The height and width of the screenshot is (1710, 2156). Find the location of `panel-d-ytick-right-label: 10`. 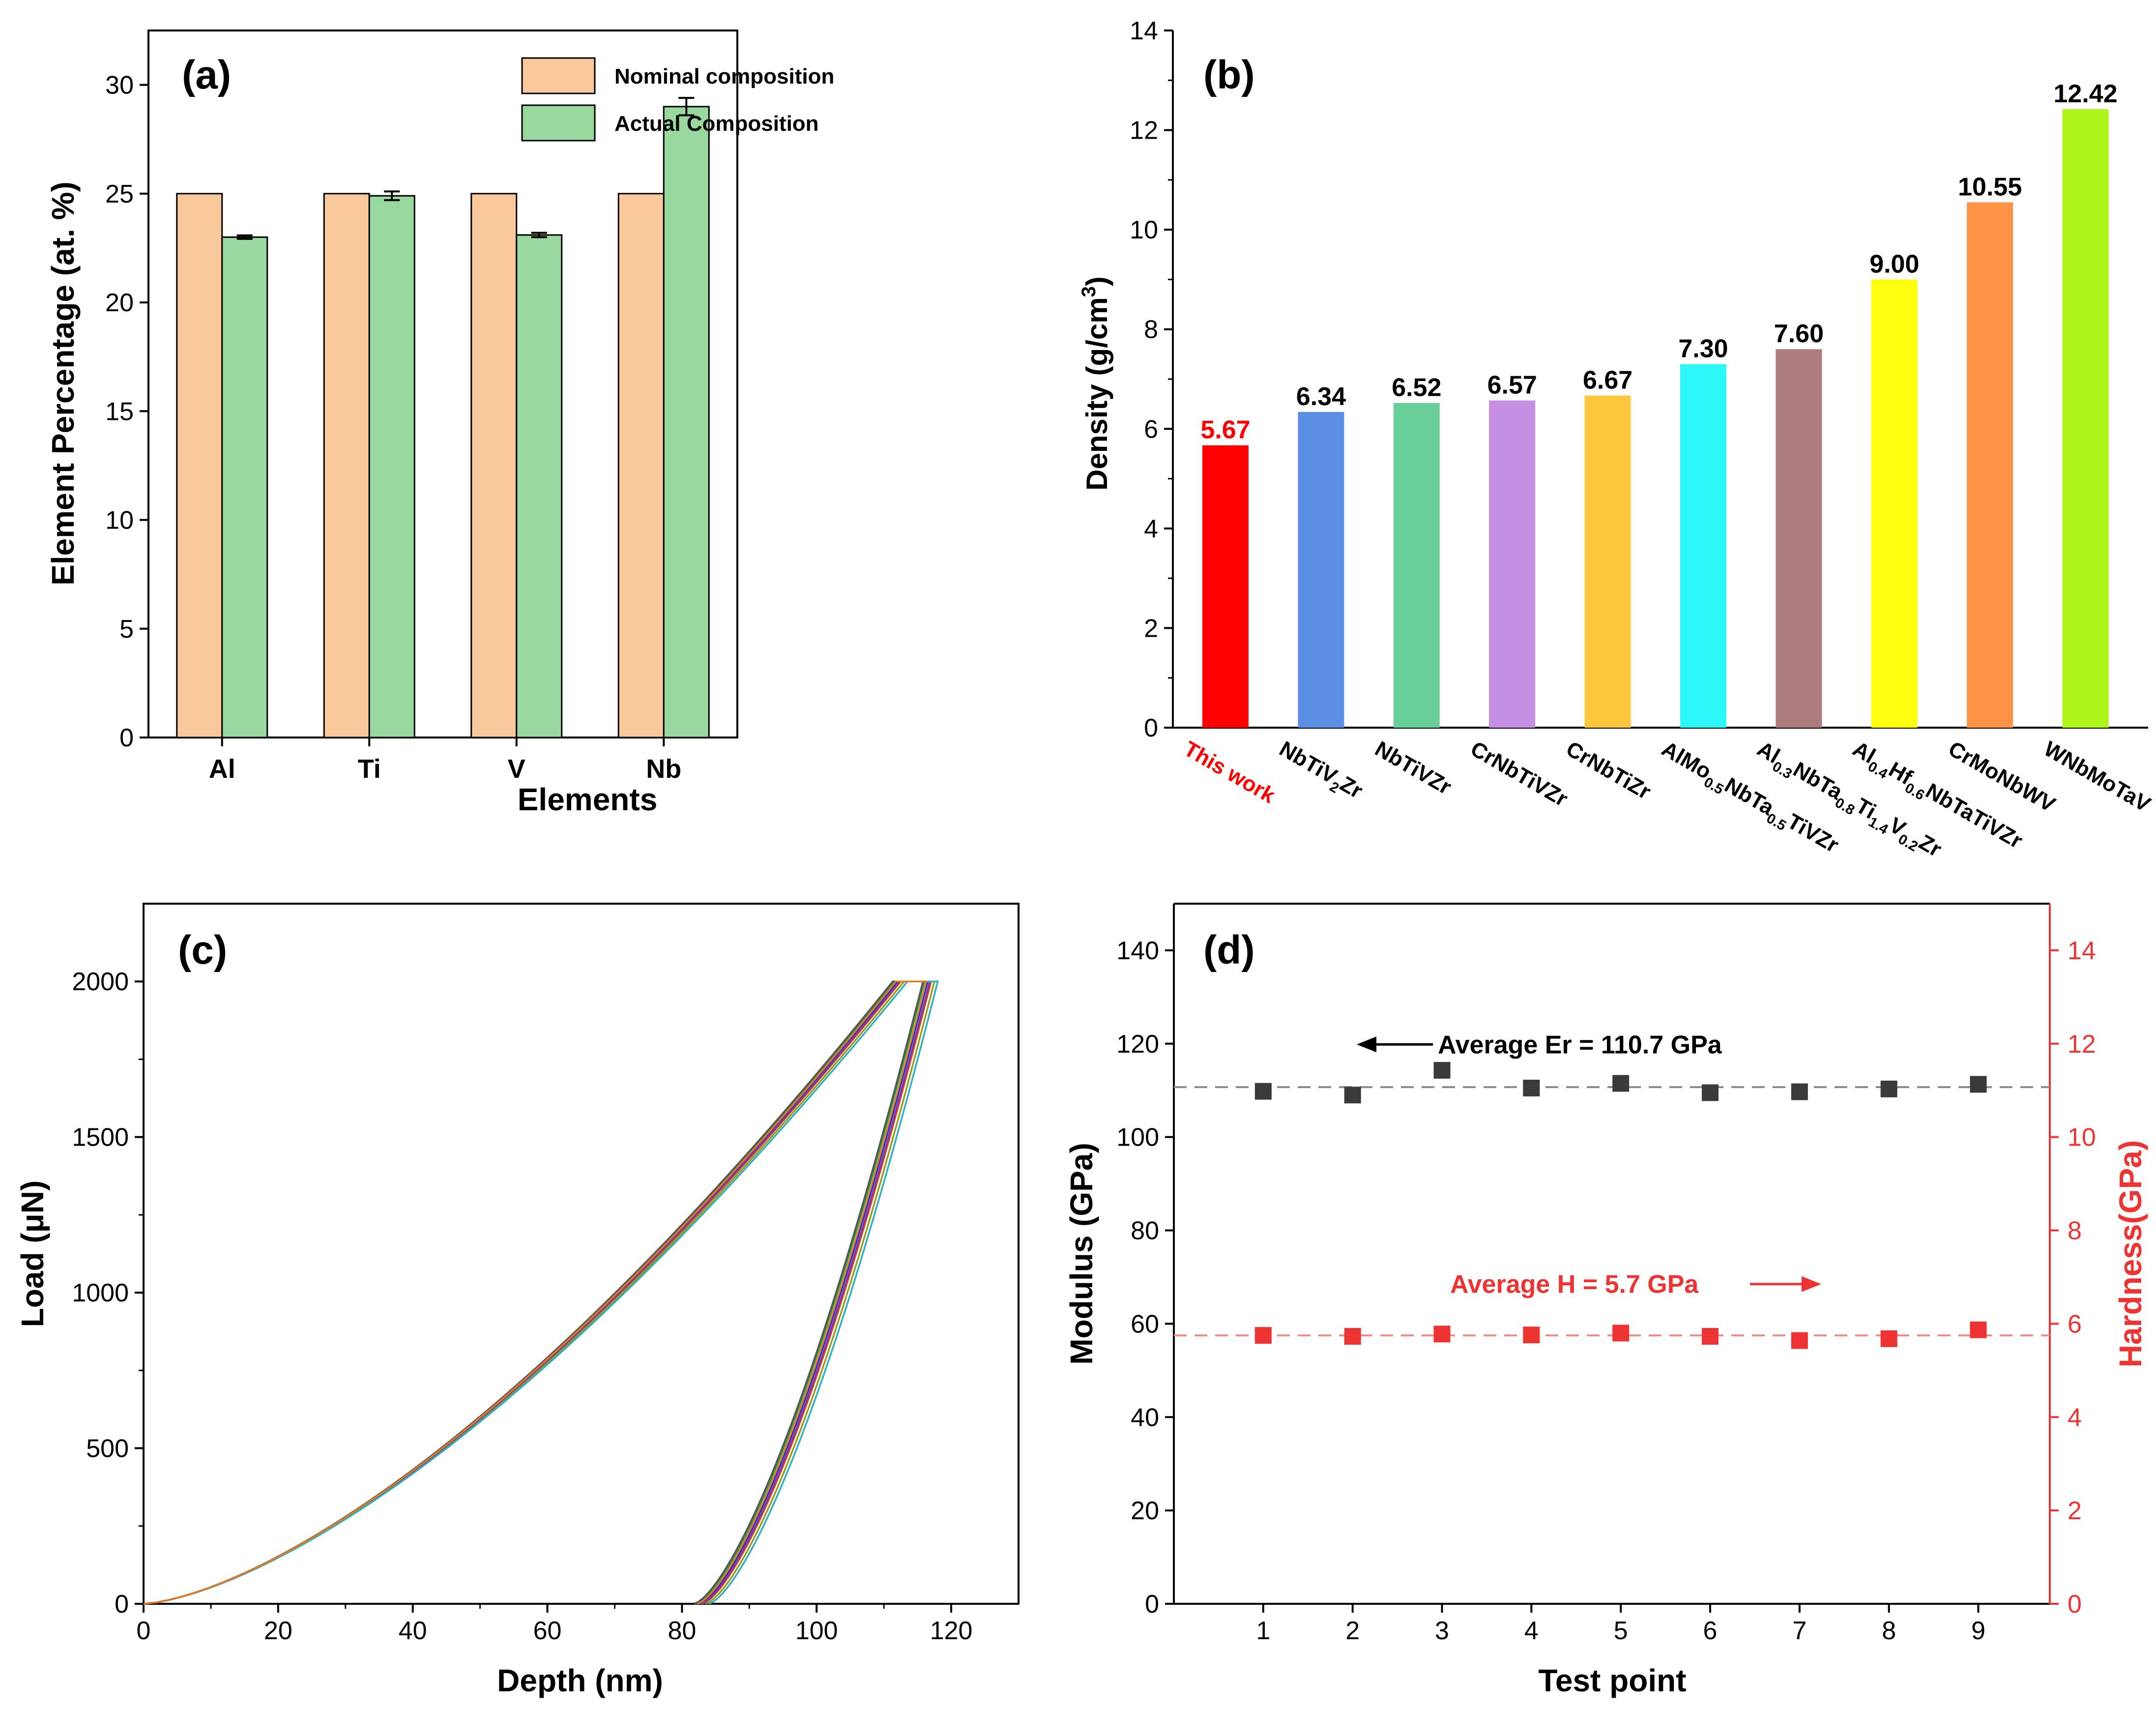

panel-d-ytick-right-label: 10 is located at coordinates (2082, 1137).